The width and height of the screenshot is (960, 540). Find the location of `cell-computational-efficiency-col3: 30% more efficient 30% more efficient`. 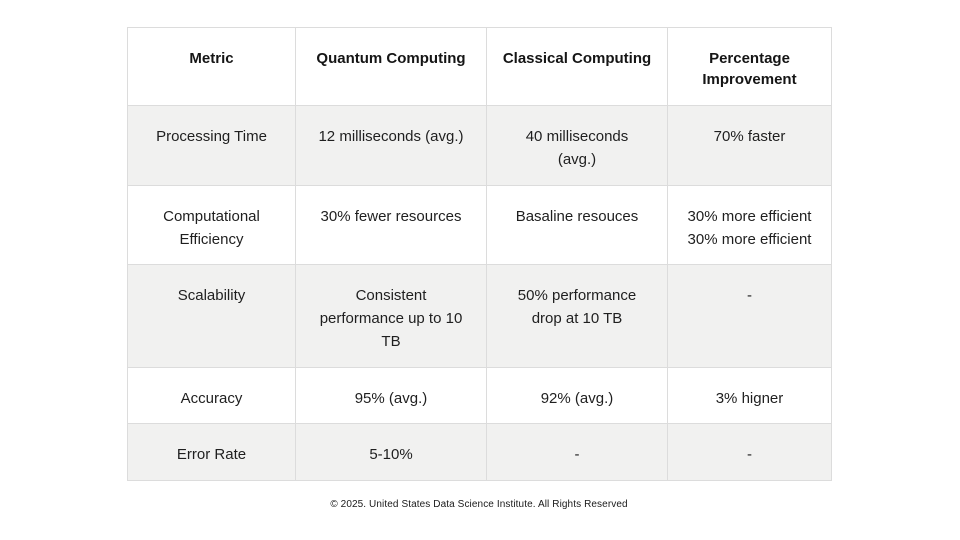

cell-computational-efficiency-col3: 30% more efficient 30% more efficient is located at coordinates (749, 225).